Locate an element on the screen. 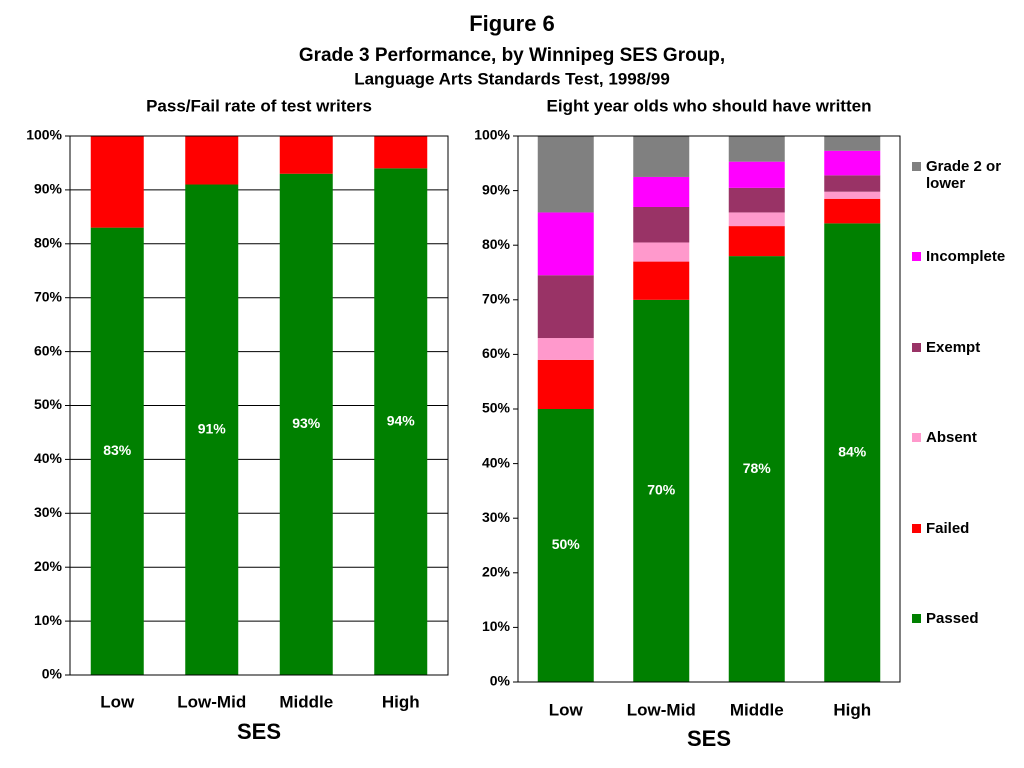 The image size is (1024, 768). legend-entry: Passed is located at coordinates (967, 618).